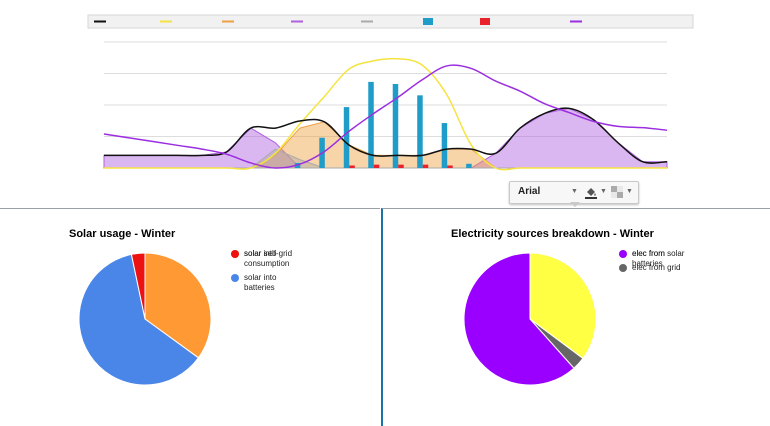 This screenshot has width=770, height=426. What do you see at coordinates (122, 234) in the screenshot?
I see `solar-usage-title: Solar usage - Winter` at bounding box center [122, 234].